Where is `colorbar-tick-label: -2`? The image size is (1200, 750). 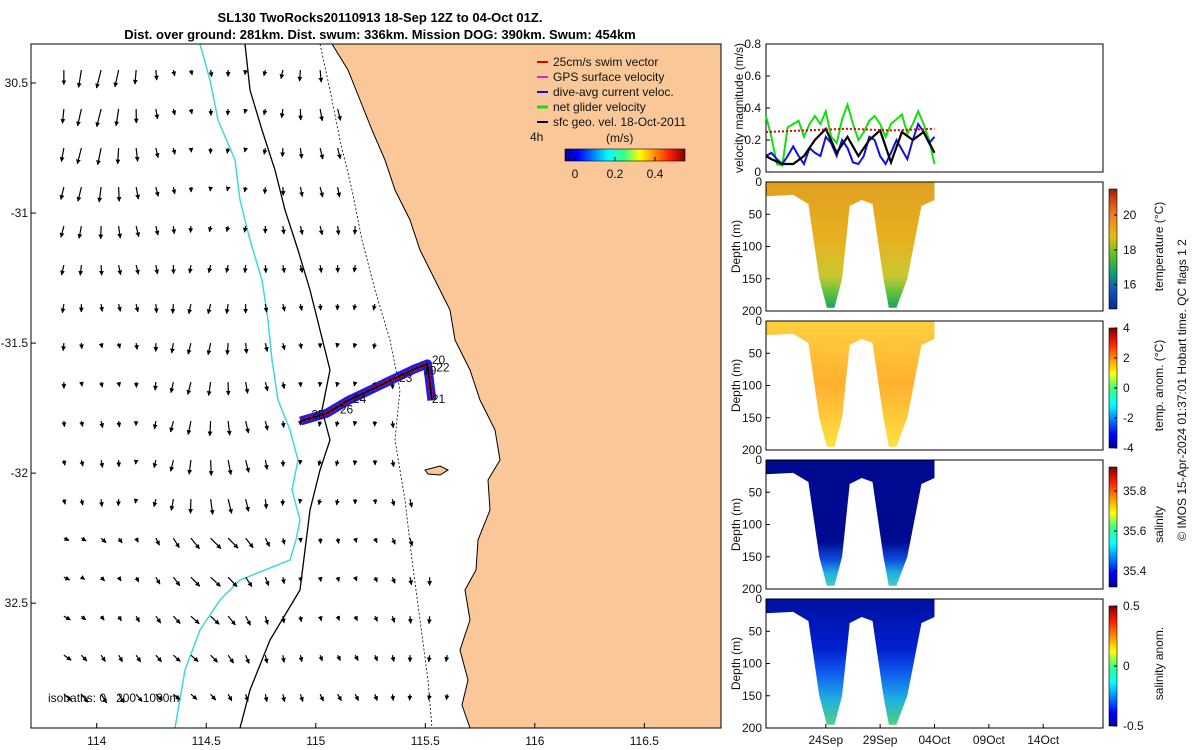 colorbar-tick-label: -2 is located at coordinates (1128, 418).